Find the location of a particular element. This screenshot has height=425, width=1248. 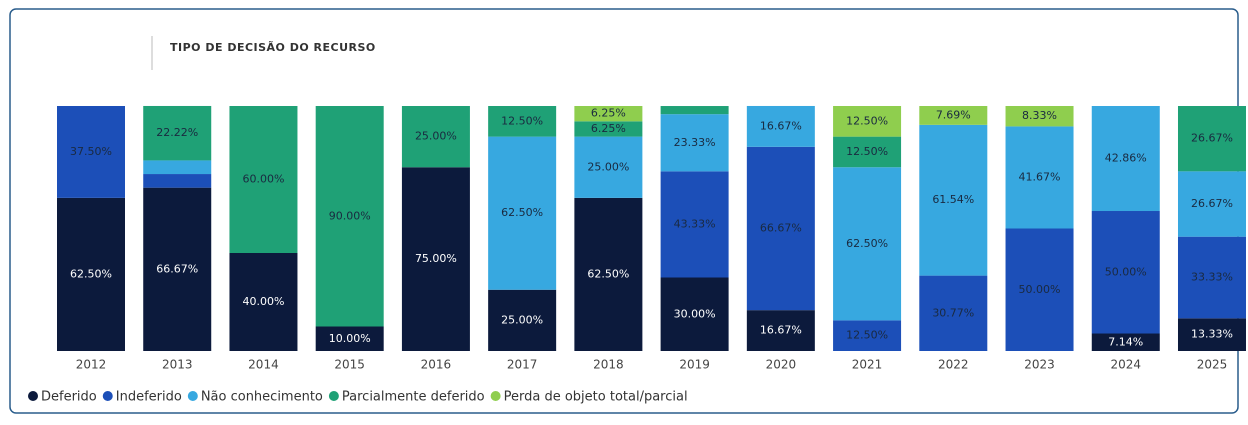

data-label: 90.00% is located at coordinates (350, 215).